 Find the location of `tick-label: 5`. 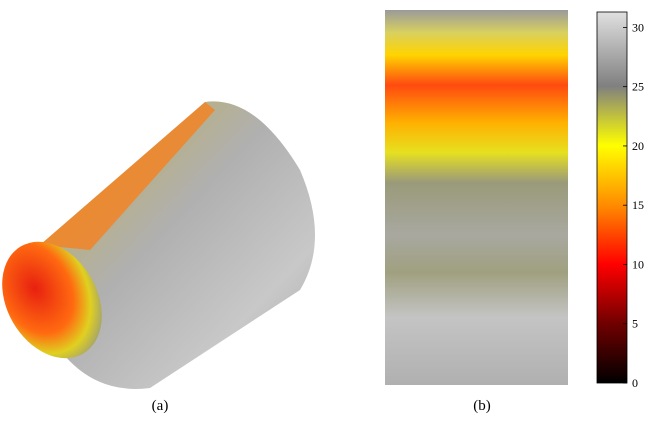

tick-label: 5 is located at coordinates (635, 324).